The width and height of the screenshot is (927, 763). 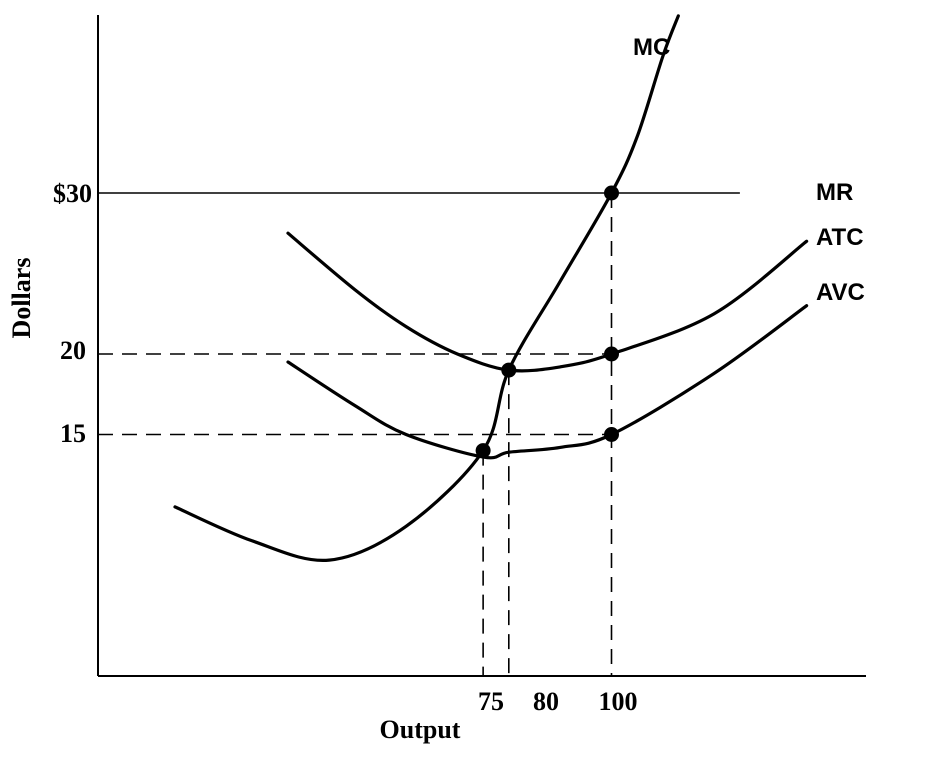 What do you see at coordinates (618, 701) in the screenshot?
I see `x-tick-label-100: 100` at bounding box center [618, 701].